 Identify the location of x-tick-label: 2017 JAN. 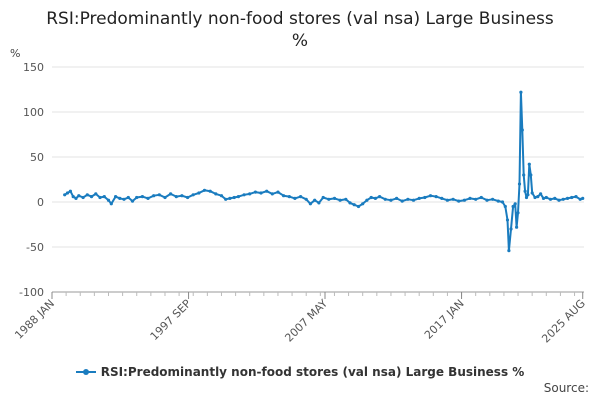
(444, 319).